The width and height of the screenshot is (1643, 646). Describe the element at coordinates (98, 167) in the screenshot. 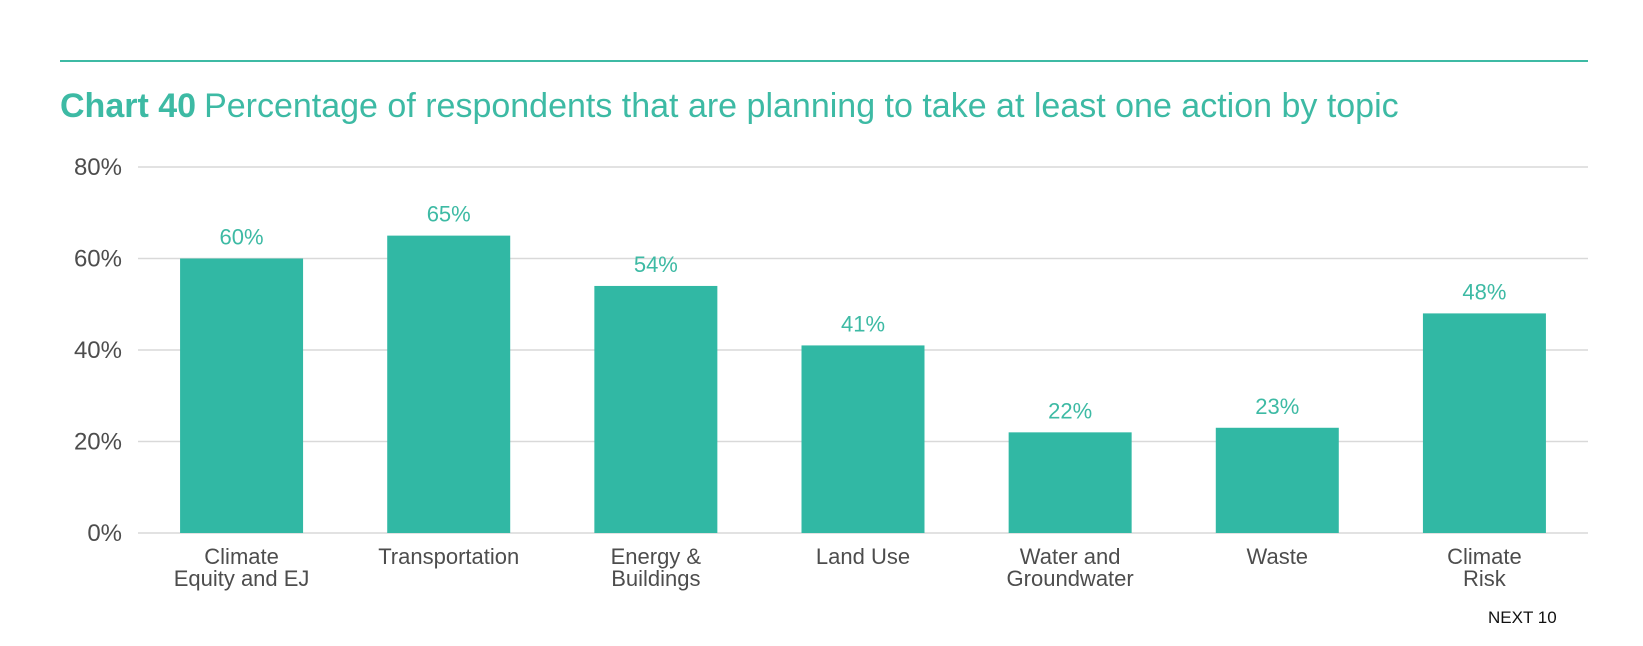

I see `y-tick-label: 80%` at that location.